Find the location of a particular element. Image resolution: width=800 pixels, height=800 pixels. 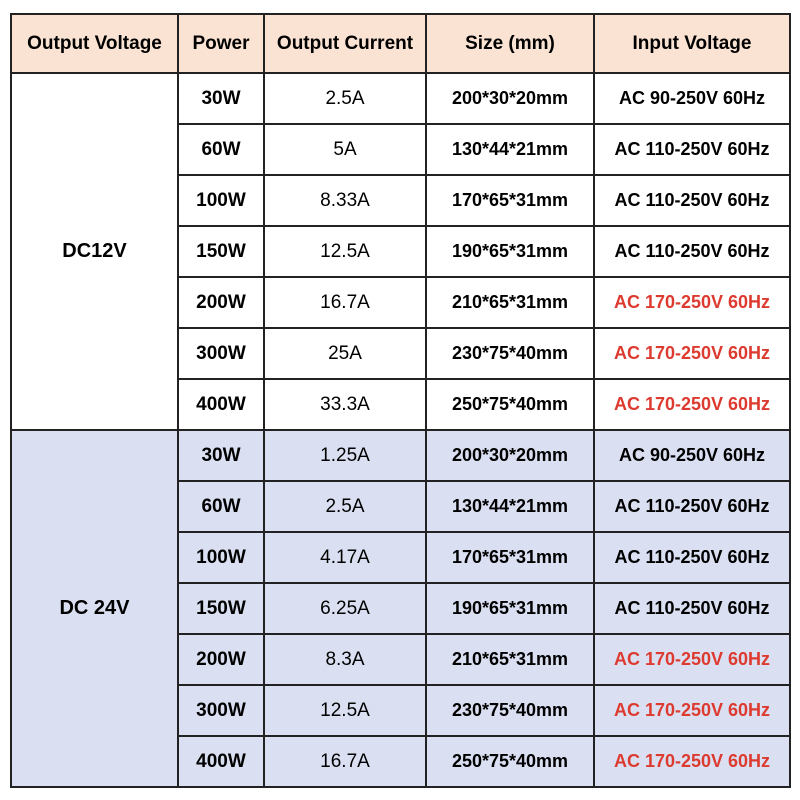

table-row: 150W 12.5A 190*65*31mm AC 110-250V 60Hz is located at coordinates (401, 251).